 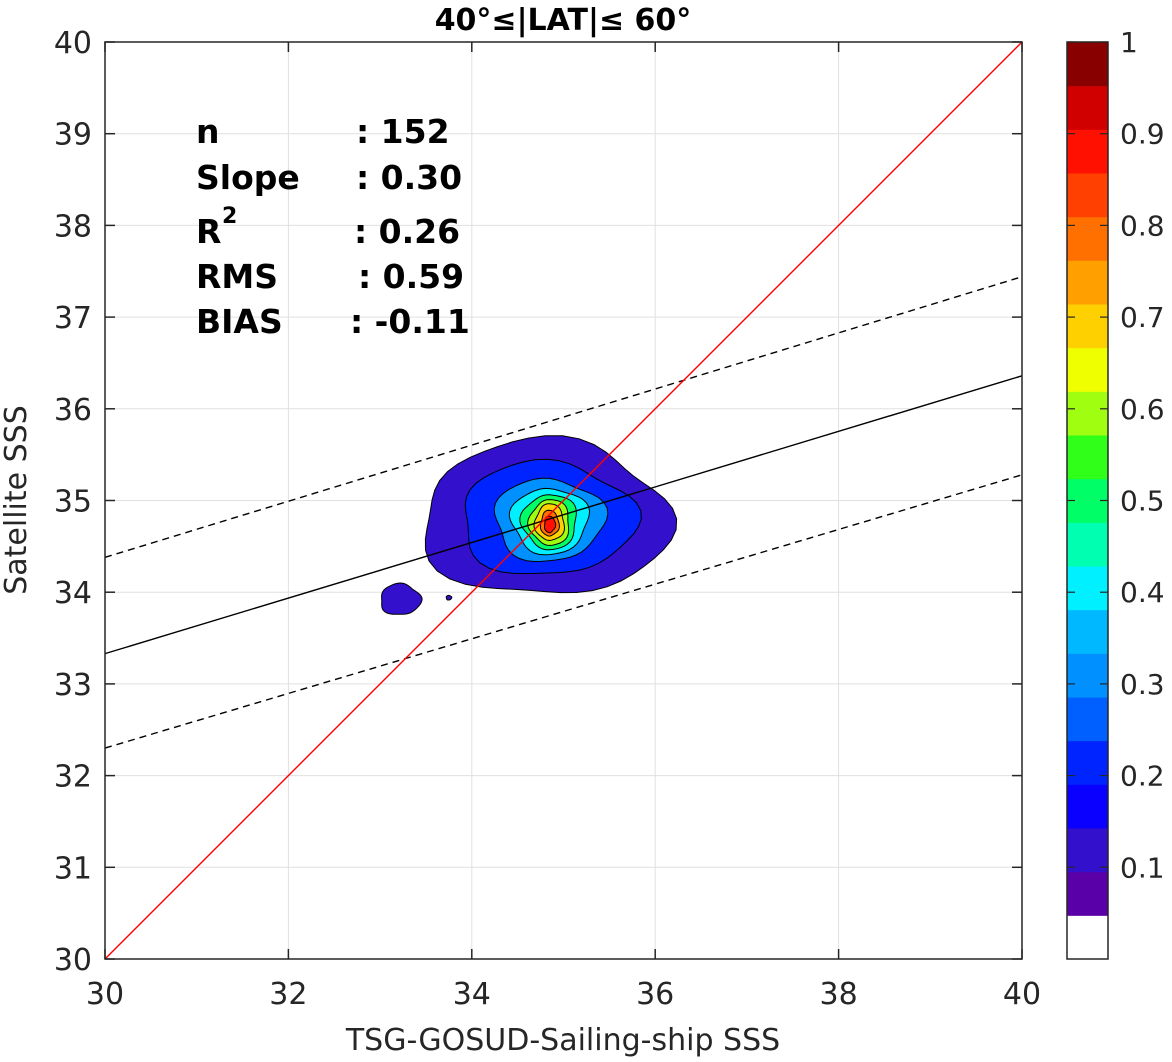 What do you see at coordinates (288, 994) in the screenshot?
I see `x-tick-label: 32` at bounding box center [288, 994].